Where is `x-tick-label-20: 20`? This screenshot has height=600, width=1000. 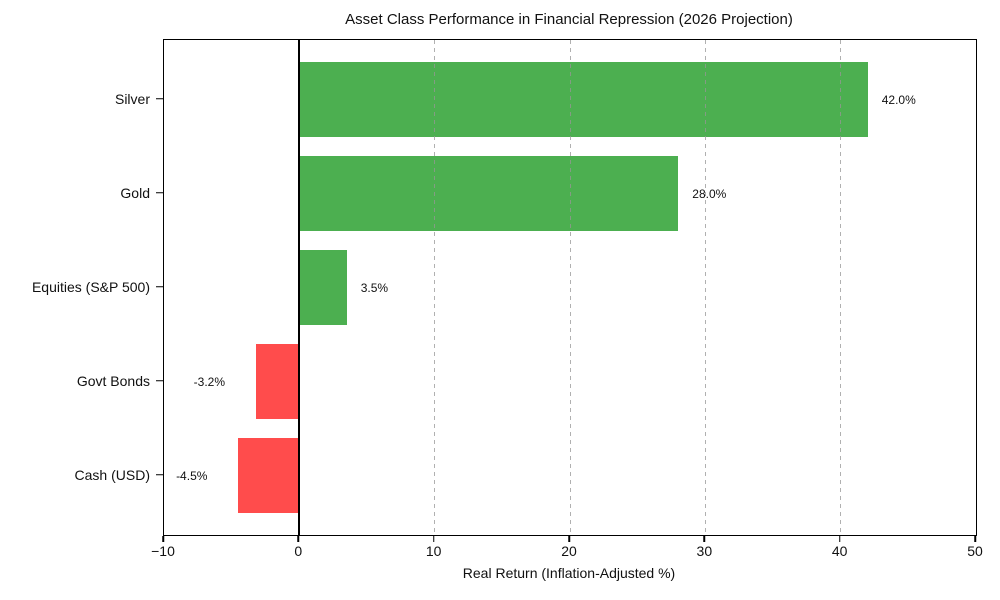 x-tick-label-20: 20 is located at coordinates (569, 551).